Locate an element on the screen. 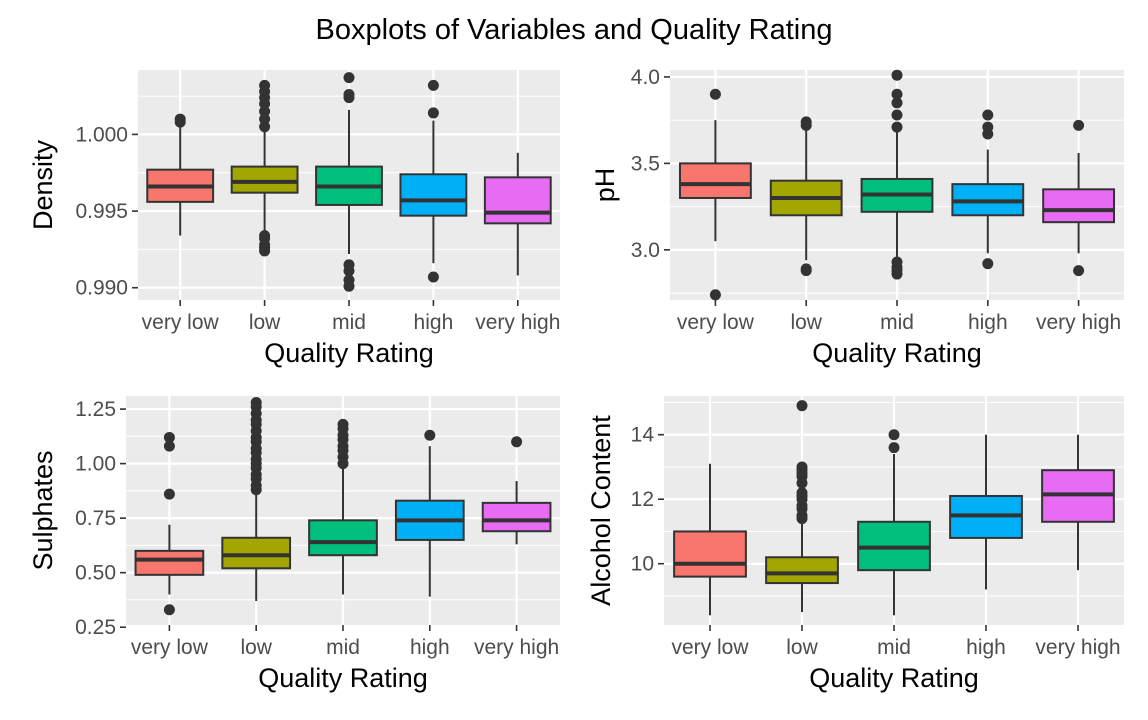 This screenshot has width=1148, height=720. box-high is located at coordinates (433, 195).